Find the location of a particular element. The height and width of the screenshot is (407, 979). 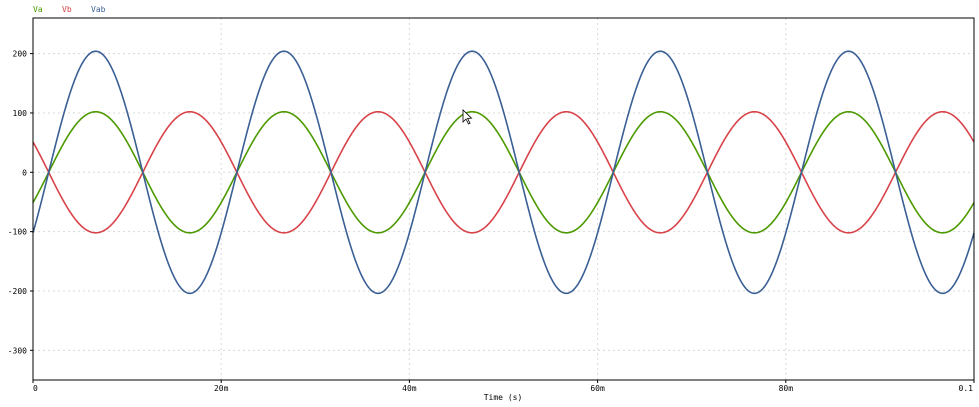

x-tick-label: 80m is located at coordinates (786, 388).